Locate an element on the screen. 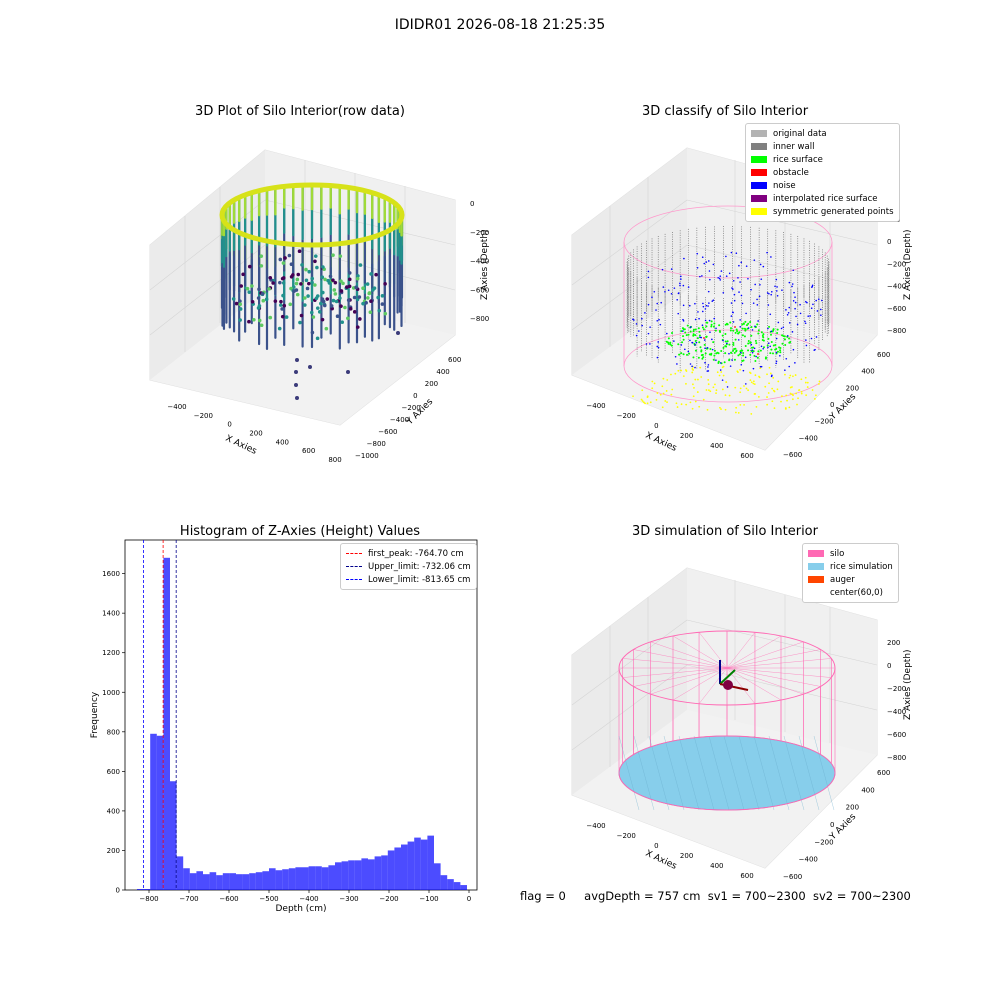  legend-label: silo is located at coordinates (837, 553).